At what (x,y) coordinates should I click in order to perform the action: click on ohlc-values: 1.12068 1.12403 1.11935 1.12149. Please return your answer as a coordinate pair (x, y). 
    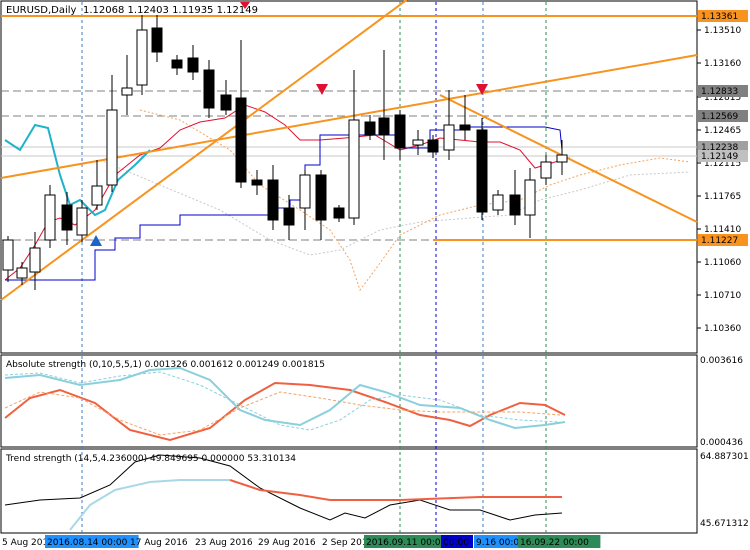
    Looking at the image, I should click on (170, 10).